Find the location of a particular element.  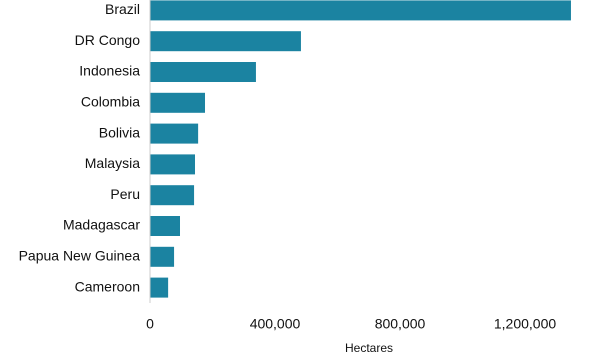

x-tick-label: 0 is located at coordinates (150, 324).